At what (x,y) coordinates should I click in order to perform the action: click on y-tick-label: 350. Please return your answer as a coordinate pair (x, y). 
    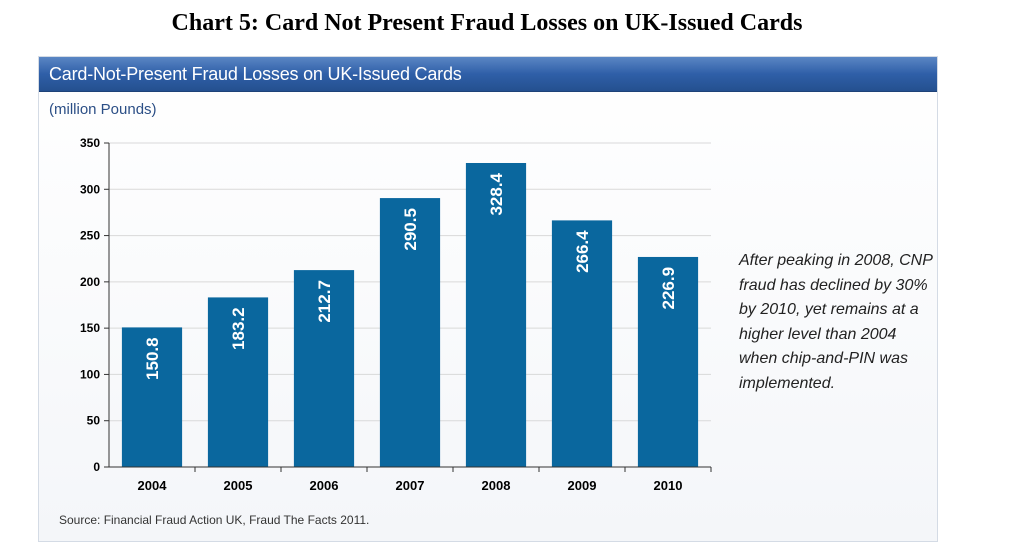
    Looking at the image, I should click on (90, 143).